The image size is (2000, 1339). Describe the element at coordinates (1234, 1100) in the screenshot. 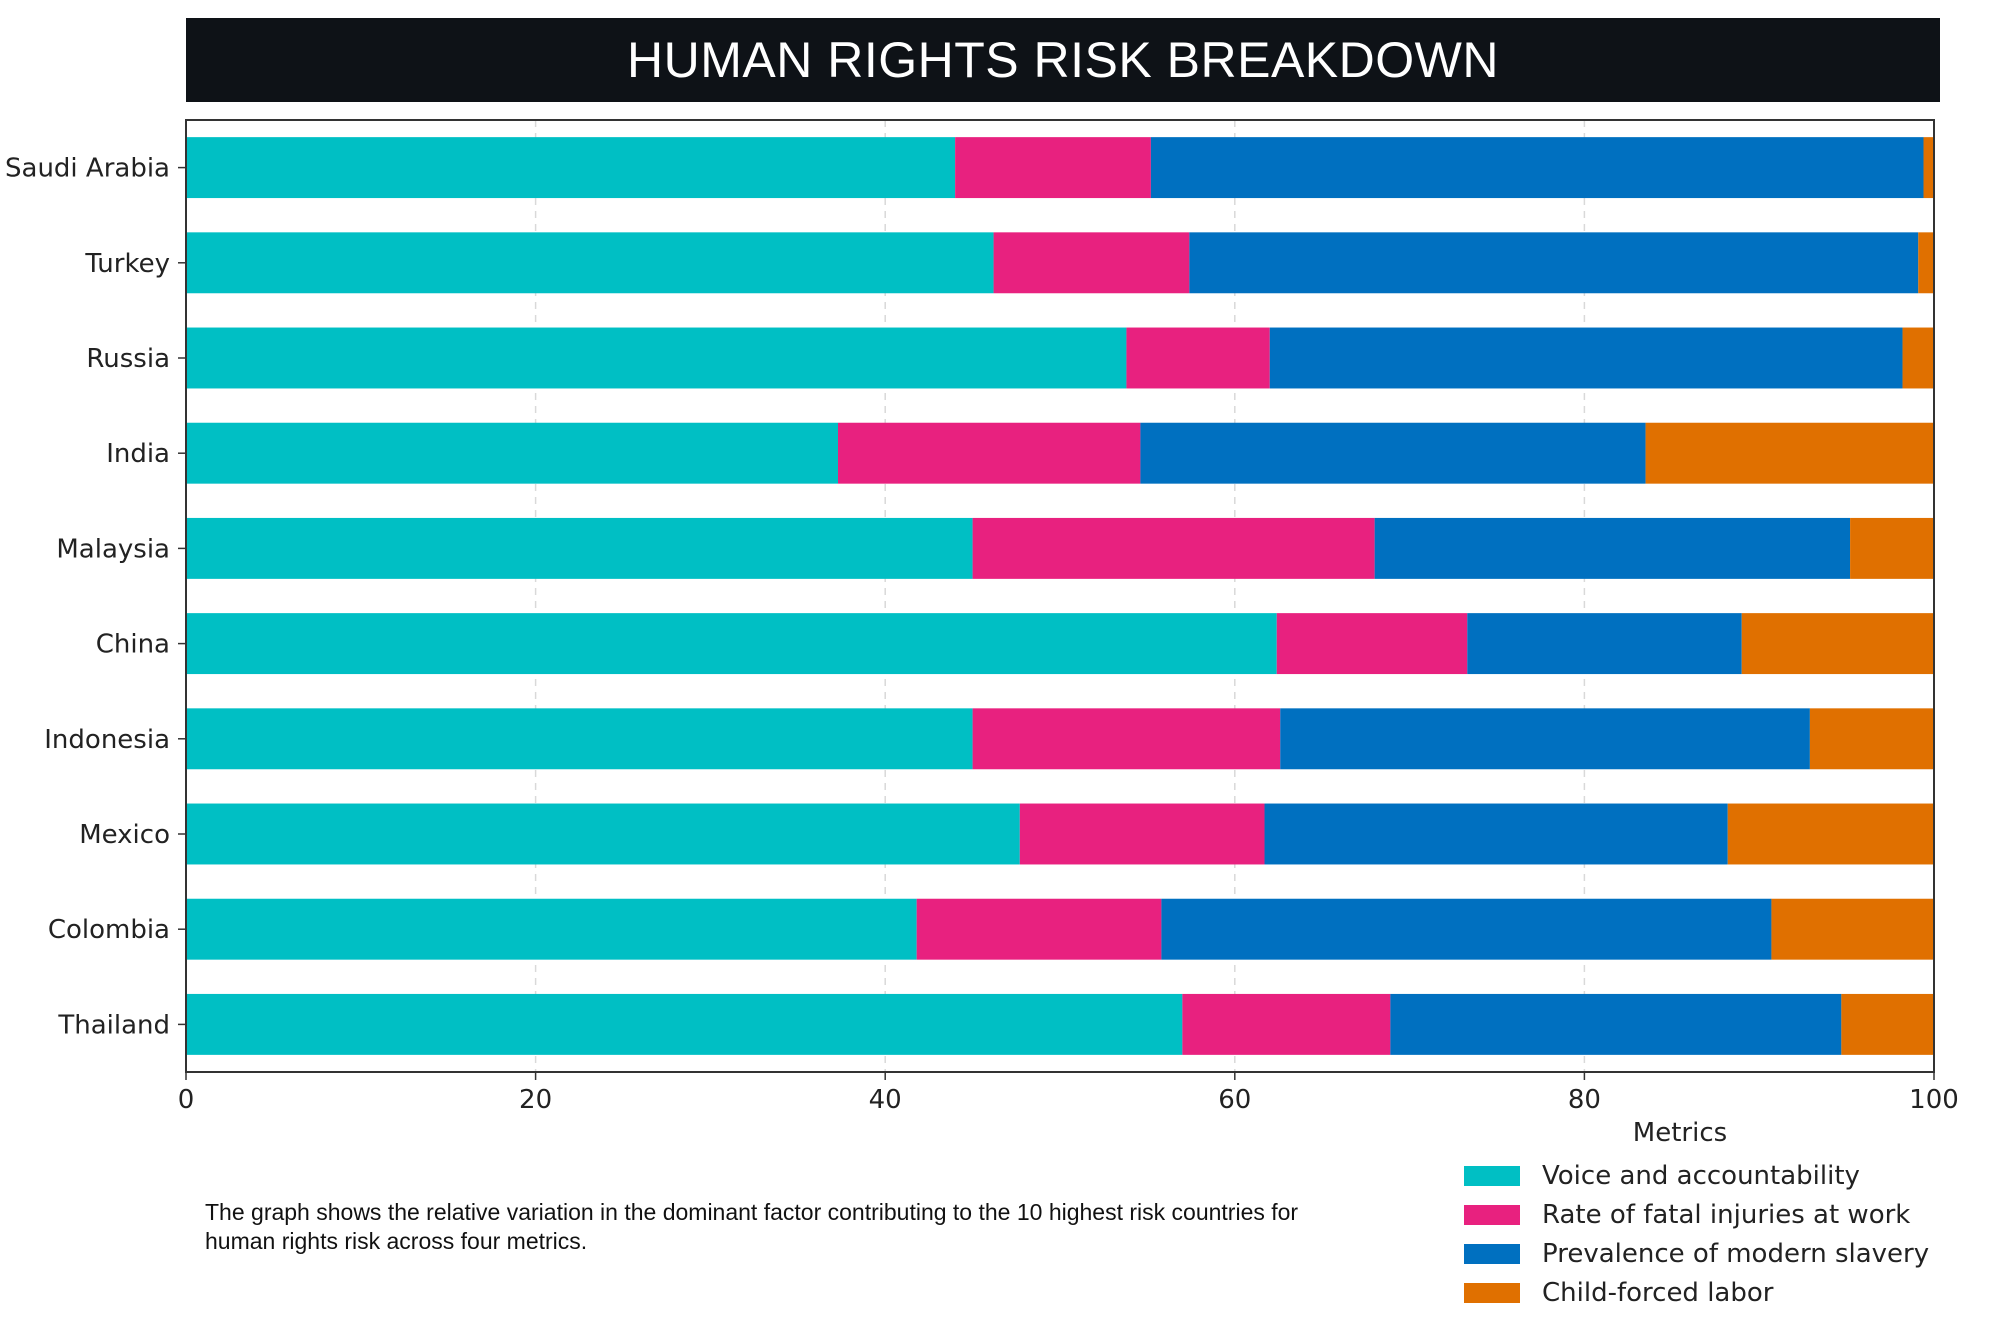

I see `x-tick-label: 60` at that location.